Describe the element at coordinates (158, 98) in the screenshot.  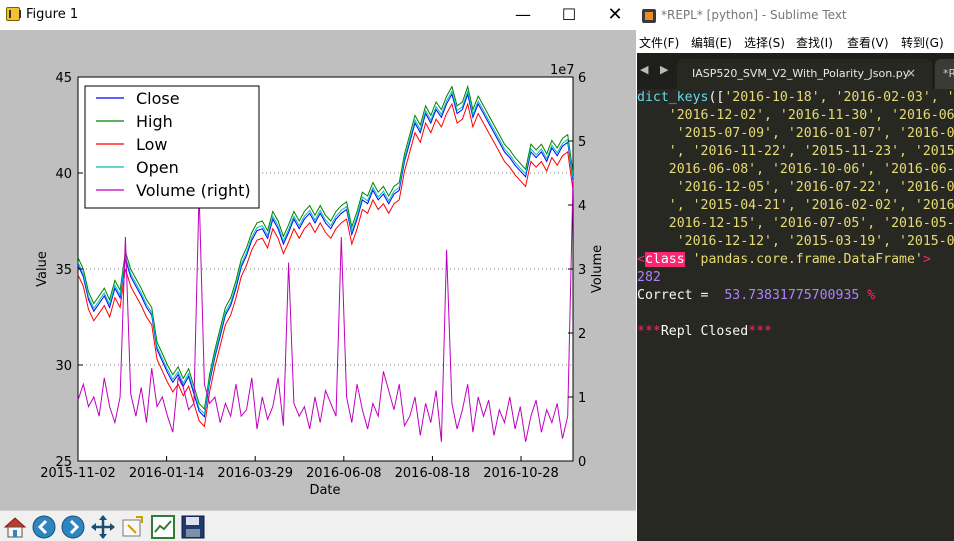
I see `legend-label: Close` at that location.